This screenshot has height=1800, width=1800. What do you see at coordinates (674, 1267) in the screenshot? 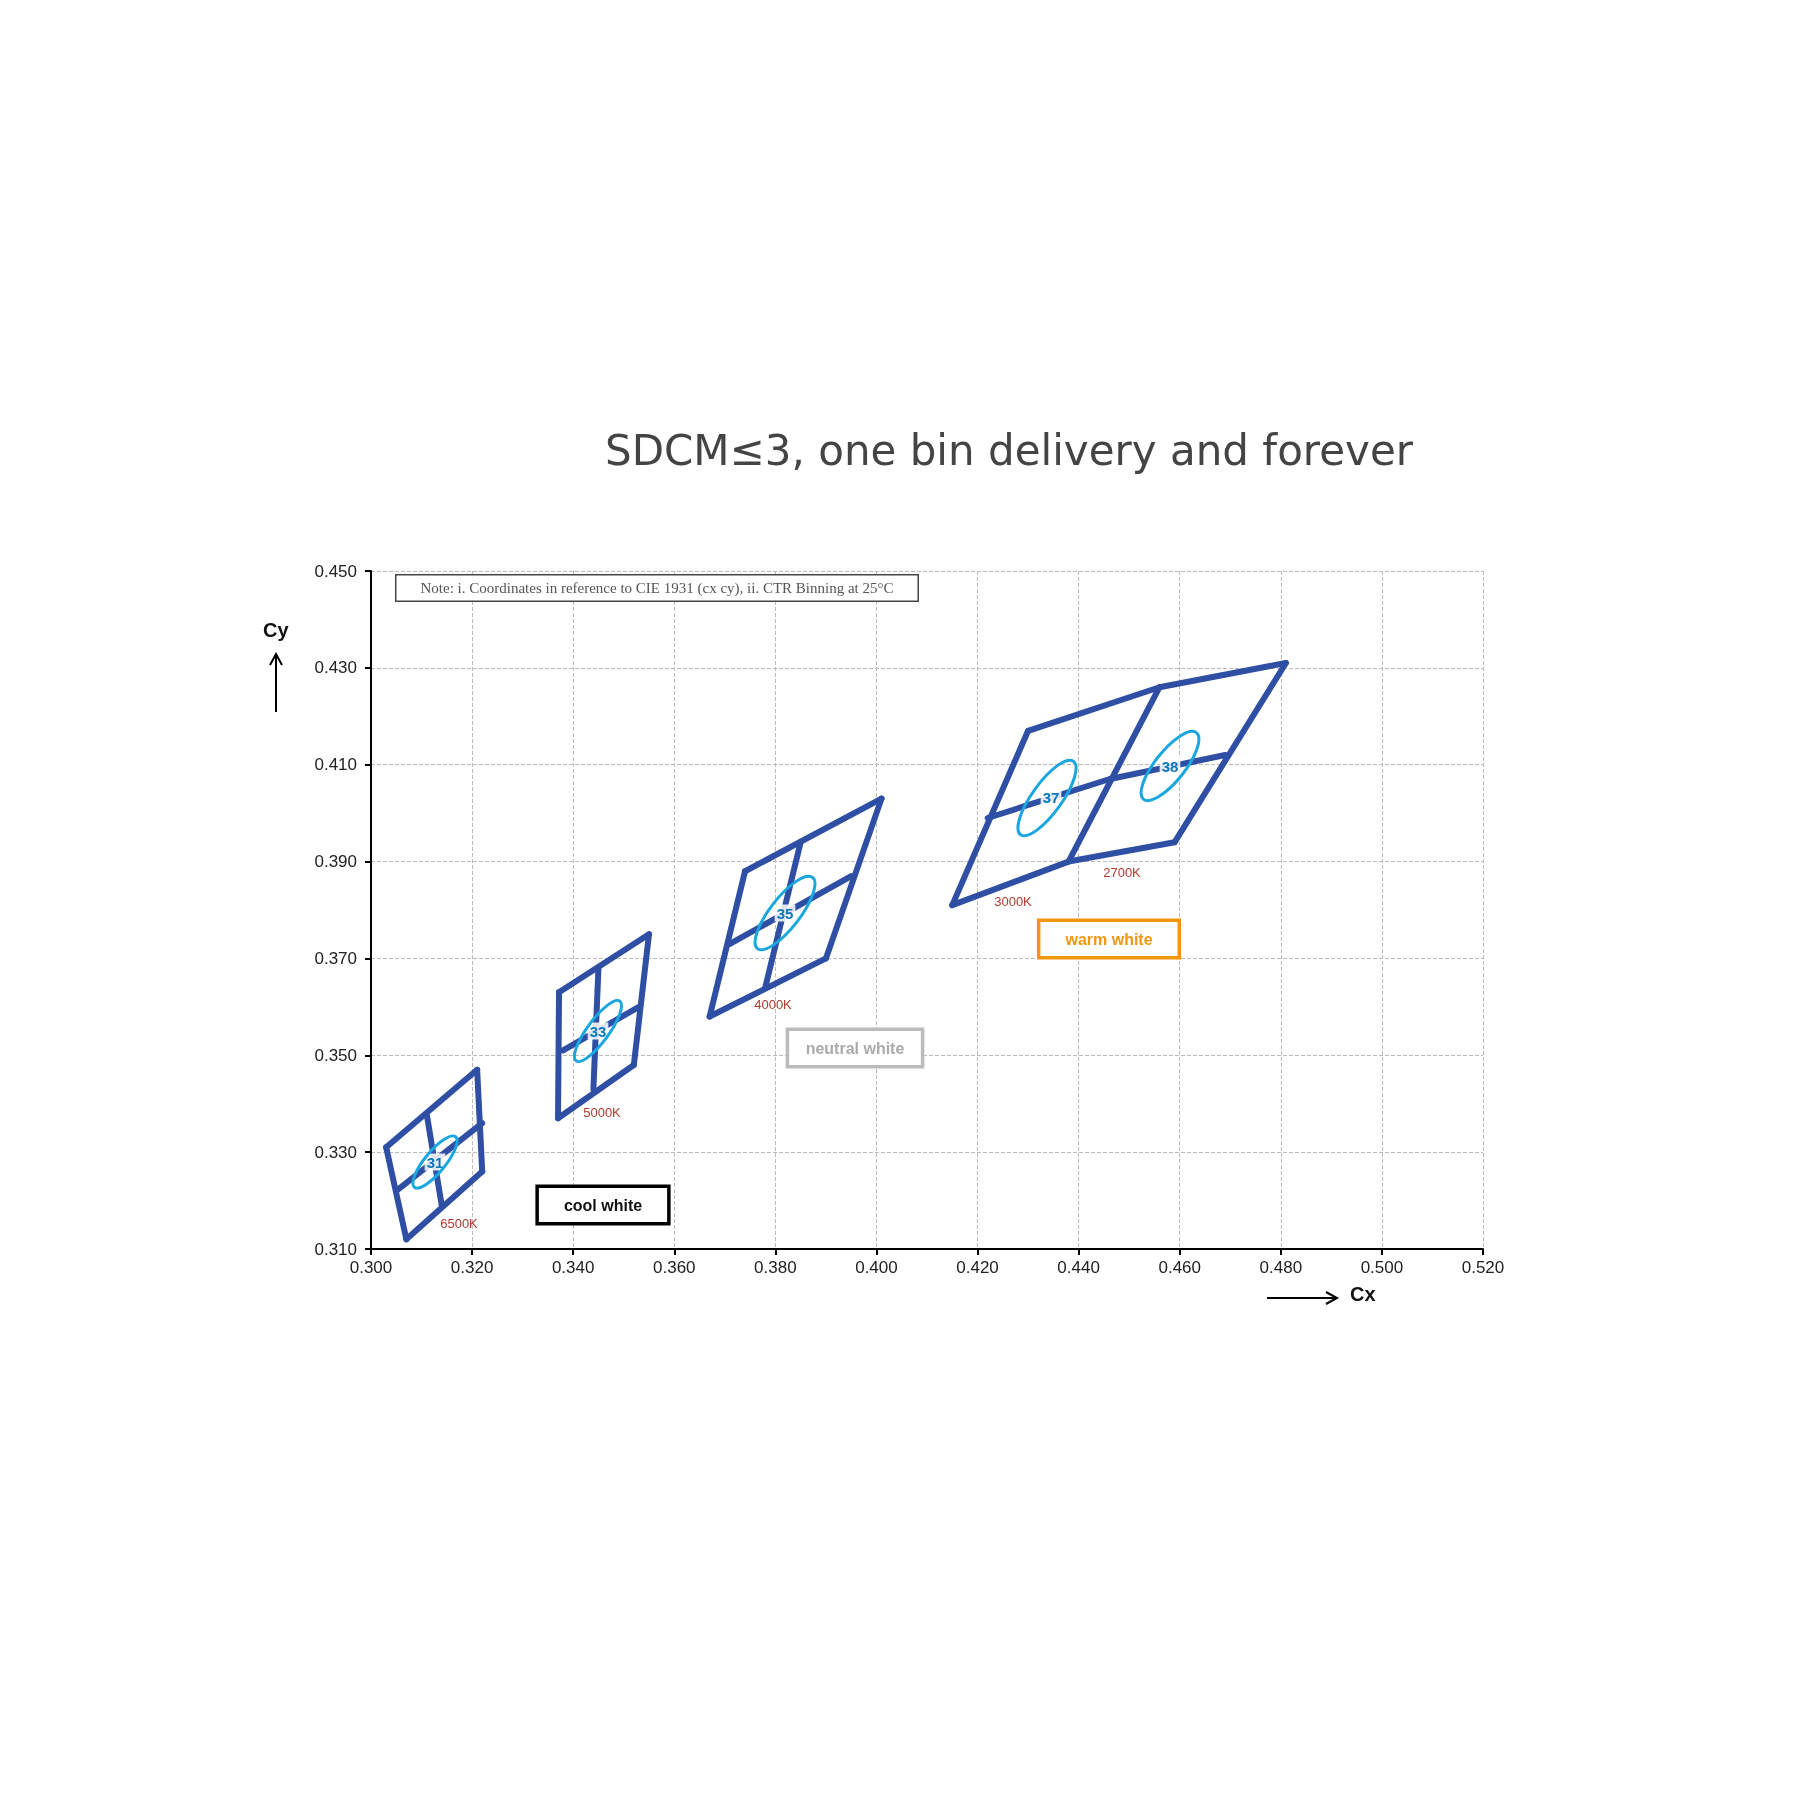
I see `x-tick-label: 0.360` at bounding box center [674, 1267].